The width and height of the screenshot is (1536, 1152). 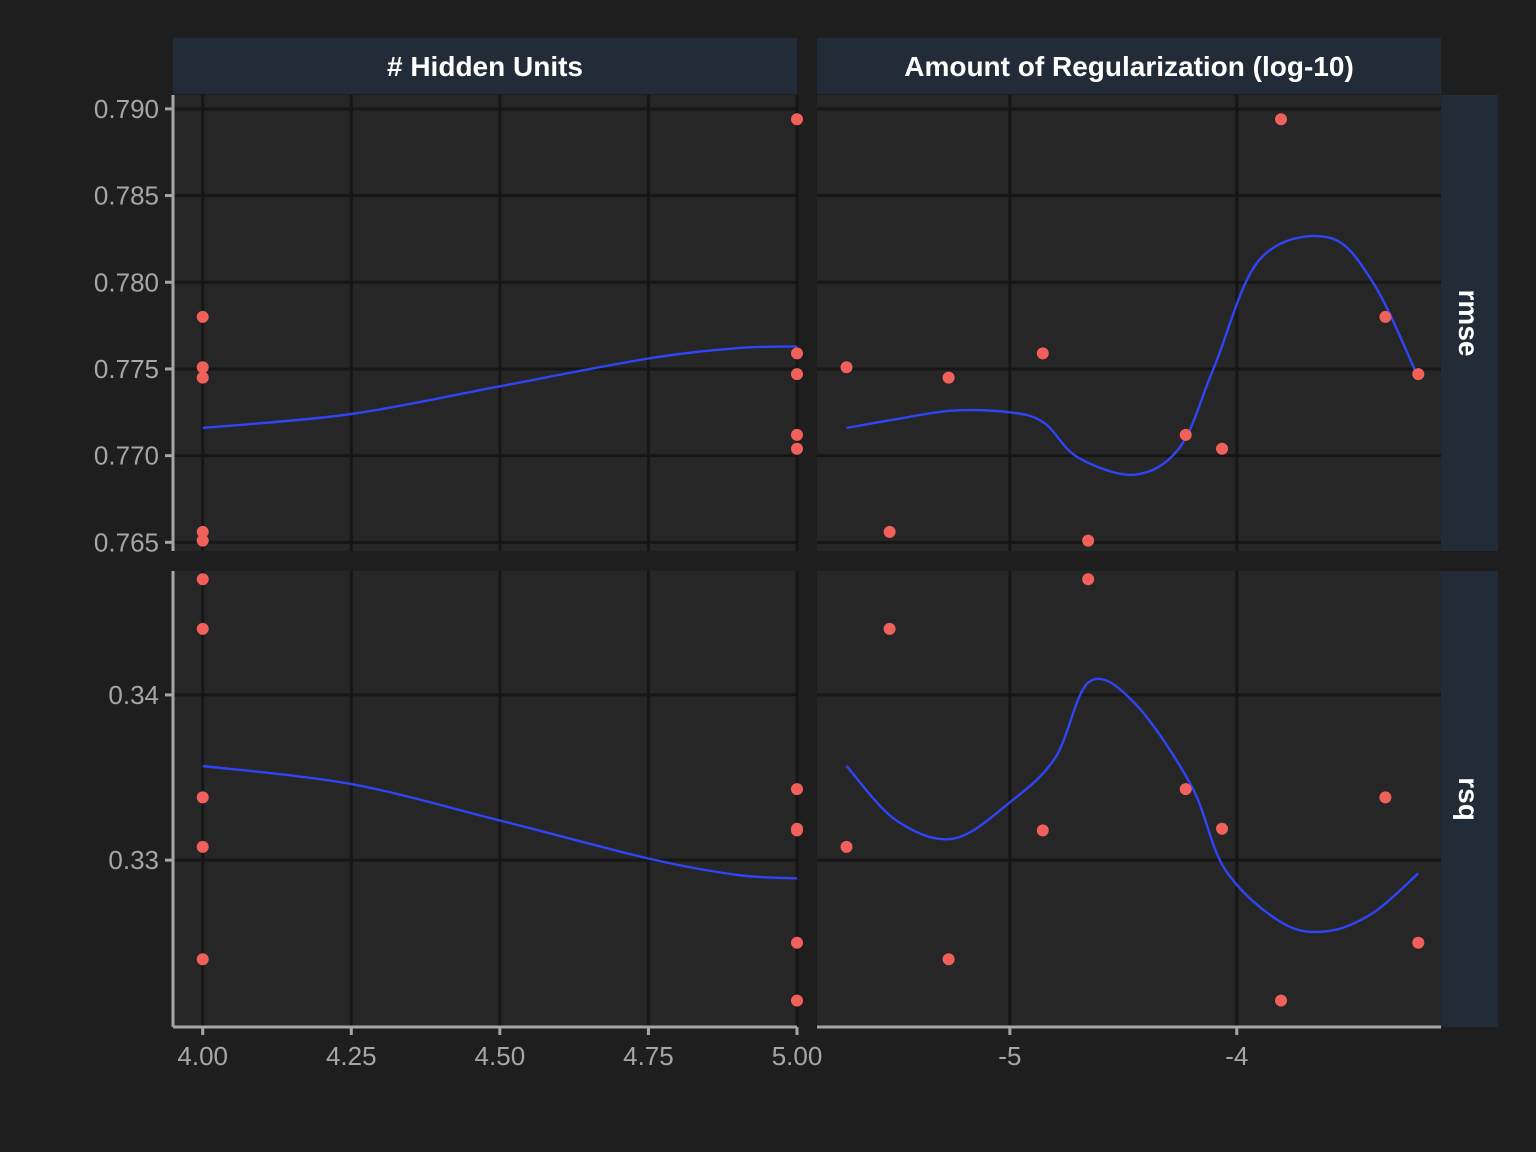 I want to click on strip-label-hidden-units: # Hidden Units, so click(x=485, y=66).